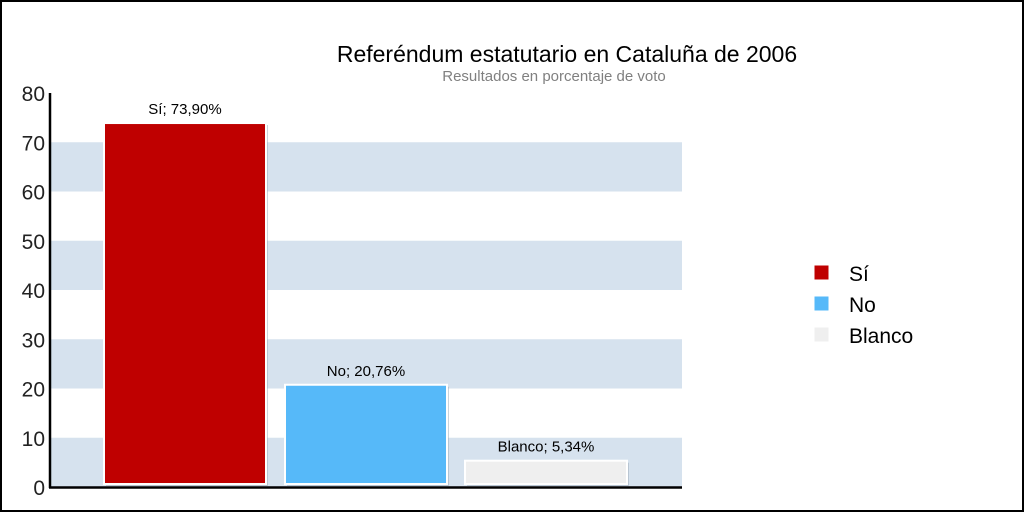  I want to click on bar-no, so click(366, 434).